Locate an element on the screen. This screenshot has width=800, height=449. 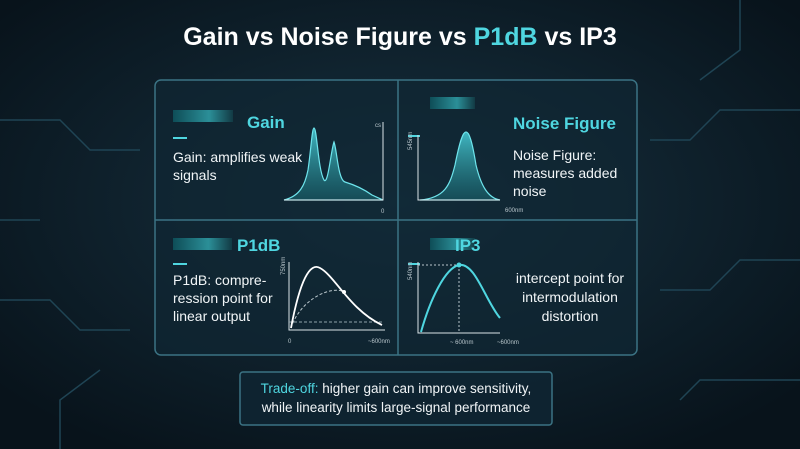
p1db-point is located at coordinates (344, 292).